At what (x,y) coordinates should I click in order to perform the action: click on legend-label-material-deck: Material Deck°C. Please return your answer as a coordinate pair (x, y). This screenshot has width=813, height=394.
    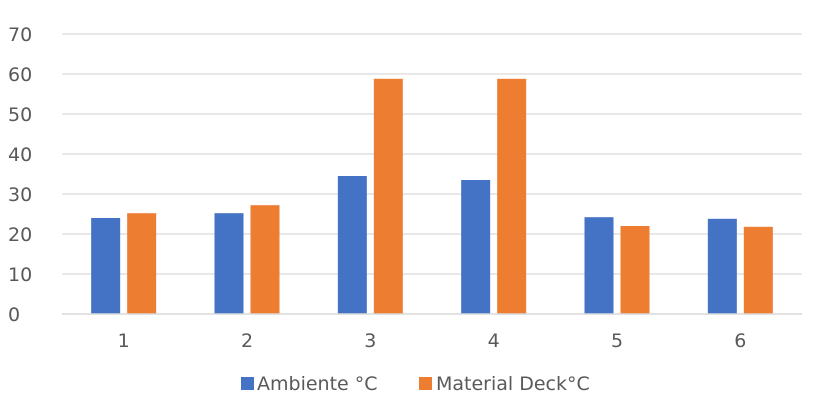
    Looking at the image, I should click on (513, 383).